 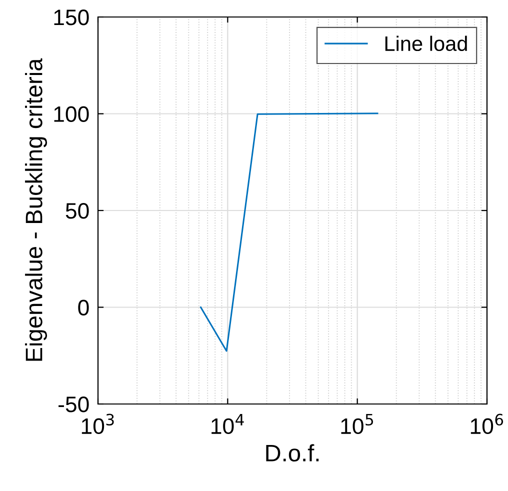 I want to click on x-tick-label: 10$^{4}$, so click(x=228, y=424).